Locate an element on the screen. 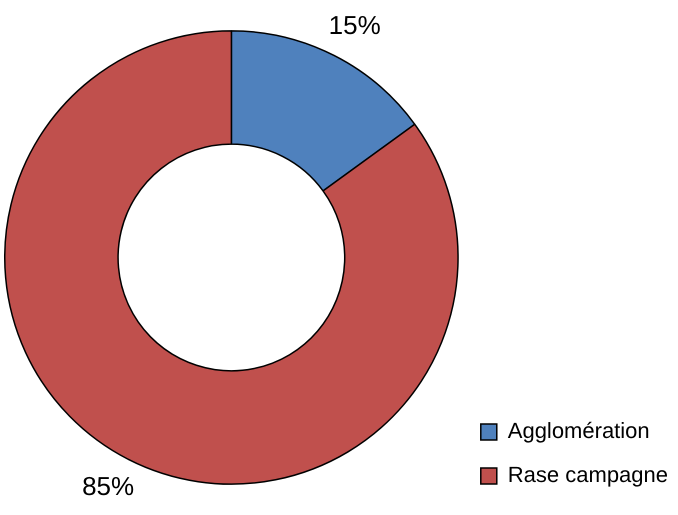 Image resolution: width=678 pixels, height=515 pixels. data-label: 85% is located at coordinates (108, 486).